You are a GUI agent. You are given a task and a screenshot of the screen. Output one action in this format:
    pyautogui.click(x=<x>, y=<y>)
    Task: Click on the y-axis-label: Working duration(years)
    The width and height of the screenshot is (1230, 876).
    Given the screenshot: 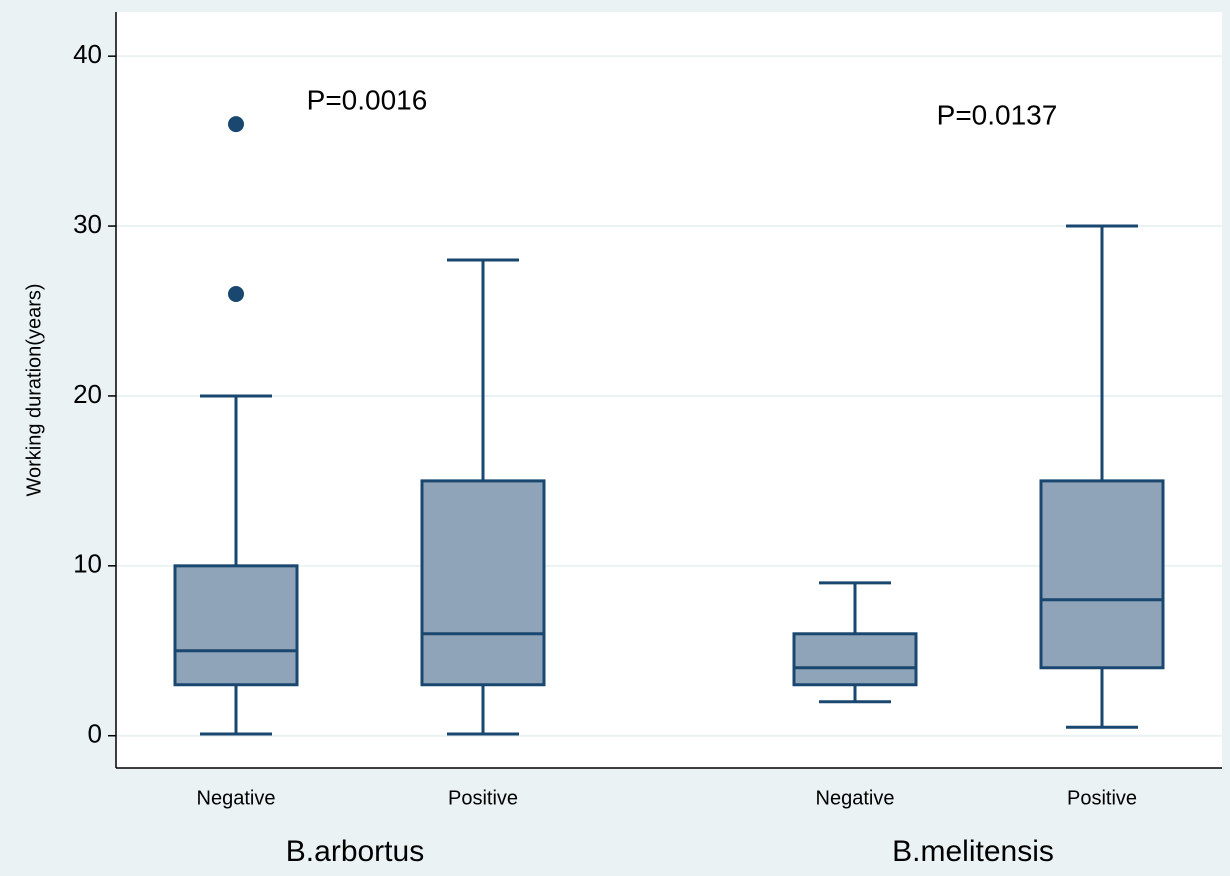 What is the action you would take?
    pyautogui.click(x=34, y=389)
    